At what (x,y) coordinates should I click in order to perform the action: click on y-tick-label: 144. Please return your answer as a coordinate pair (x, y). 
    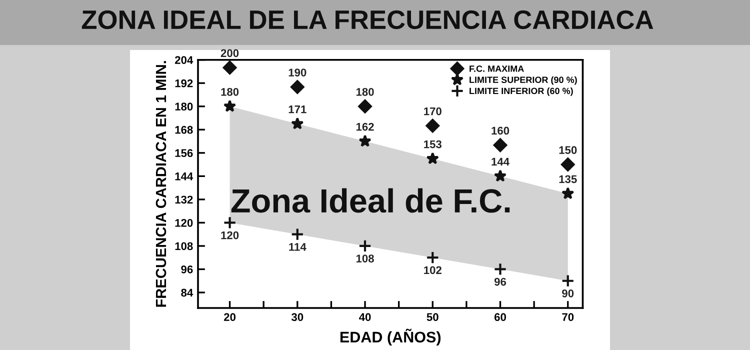
    Looking at the image, I should click on (184, 176).